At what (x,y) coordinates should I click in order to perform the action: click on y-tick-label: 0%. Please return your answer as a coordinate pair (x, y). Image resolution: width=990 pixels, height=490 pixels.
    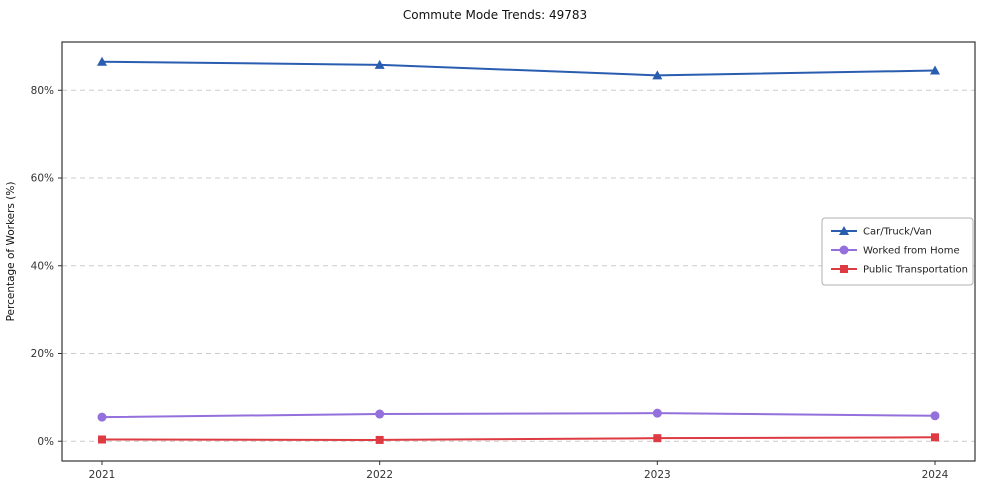
    Looking at the image, I should click on (45, 442).